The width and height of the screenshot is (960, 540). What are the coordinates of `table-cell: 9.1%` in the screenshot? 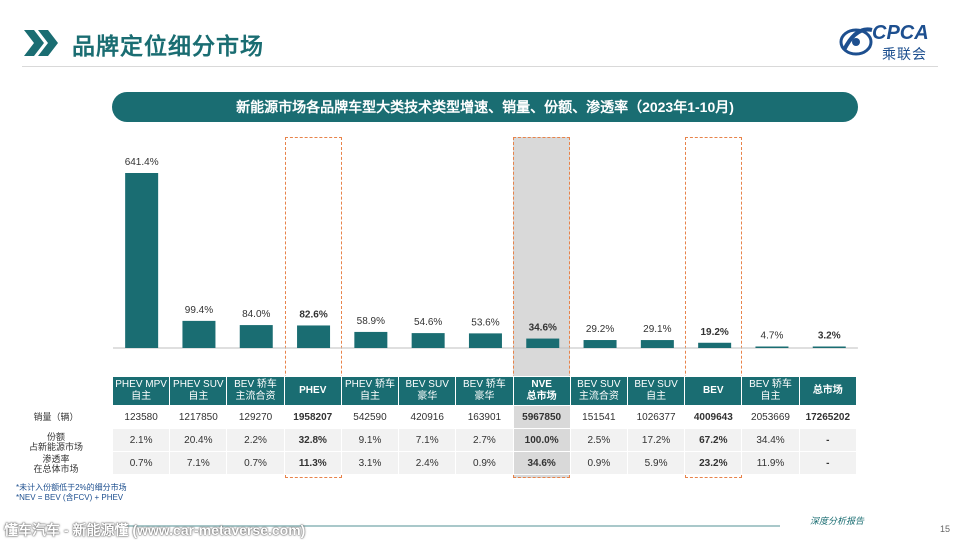 It's located at (370, 440).